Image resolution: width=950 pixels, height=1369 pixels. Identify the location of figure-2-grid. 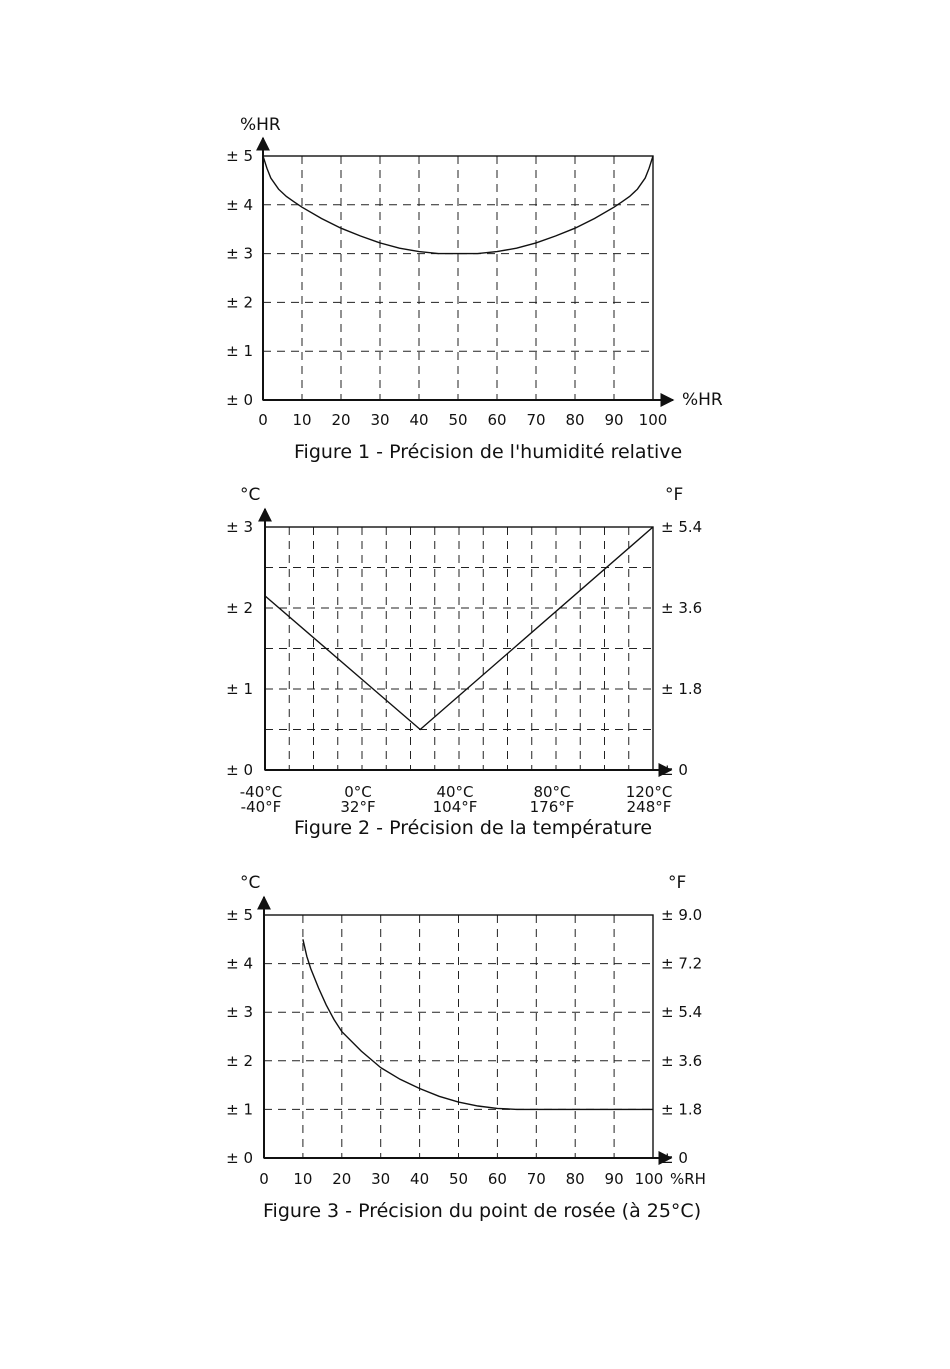
(459, 648).